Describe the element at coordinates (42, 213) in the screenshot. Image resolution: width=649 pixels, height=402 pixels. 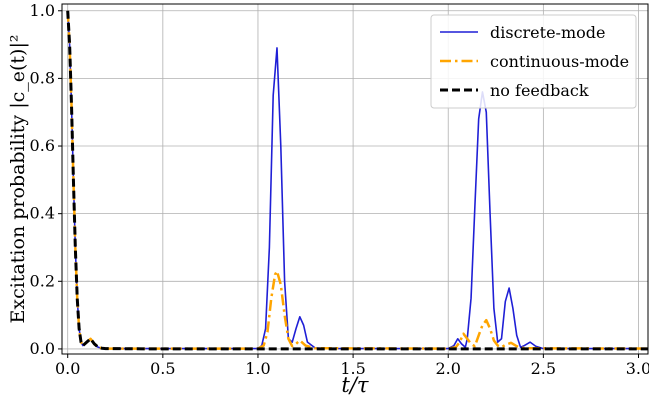
I see `y-tick-label: 0.4` at that location.